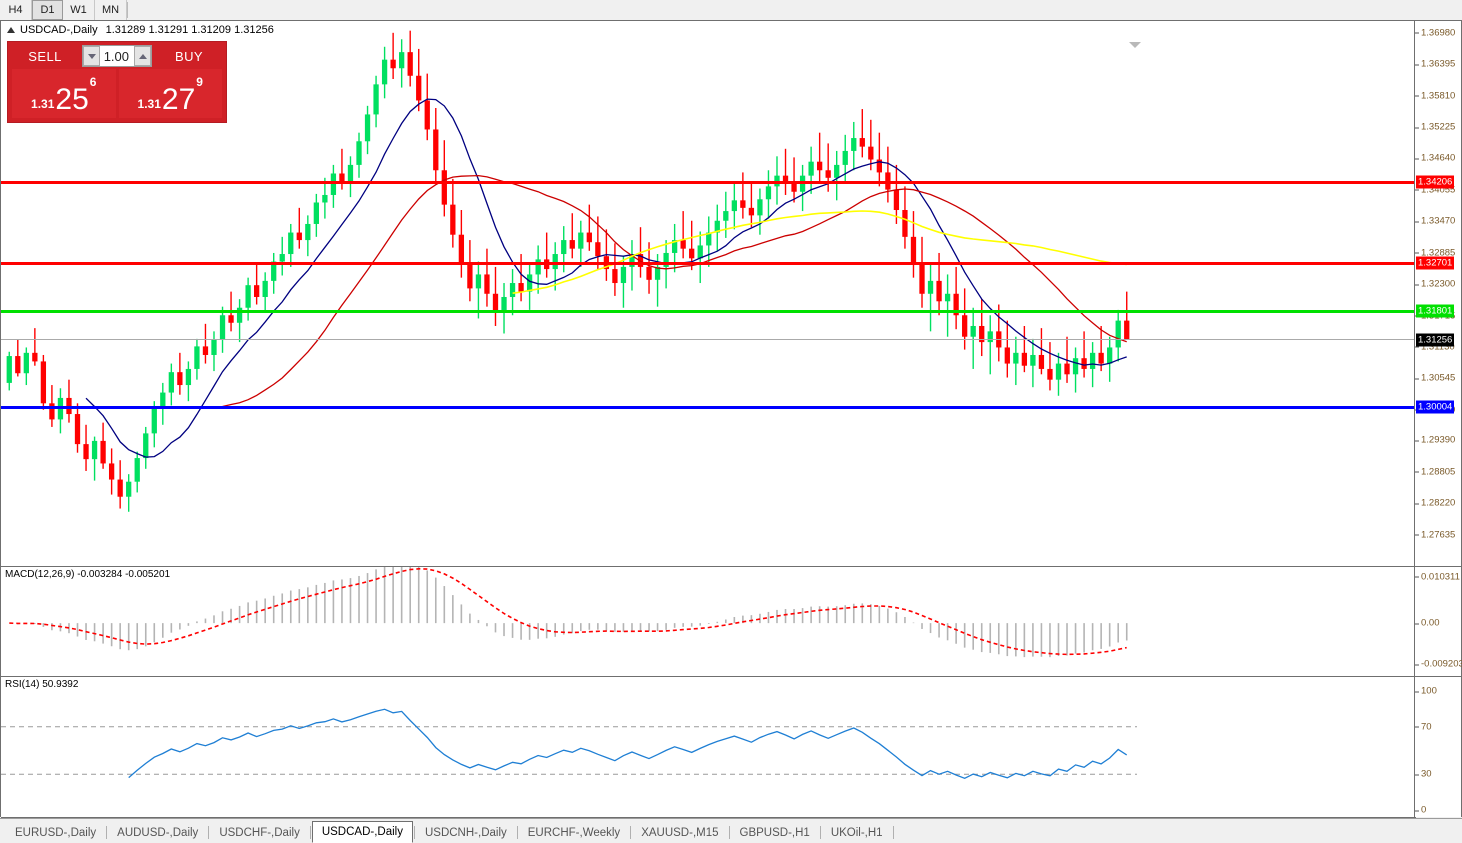  I want to click on volume-value: 1.00, so click(116, 56).